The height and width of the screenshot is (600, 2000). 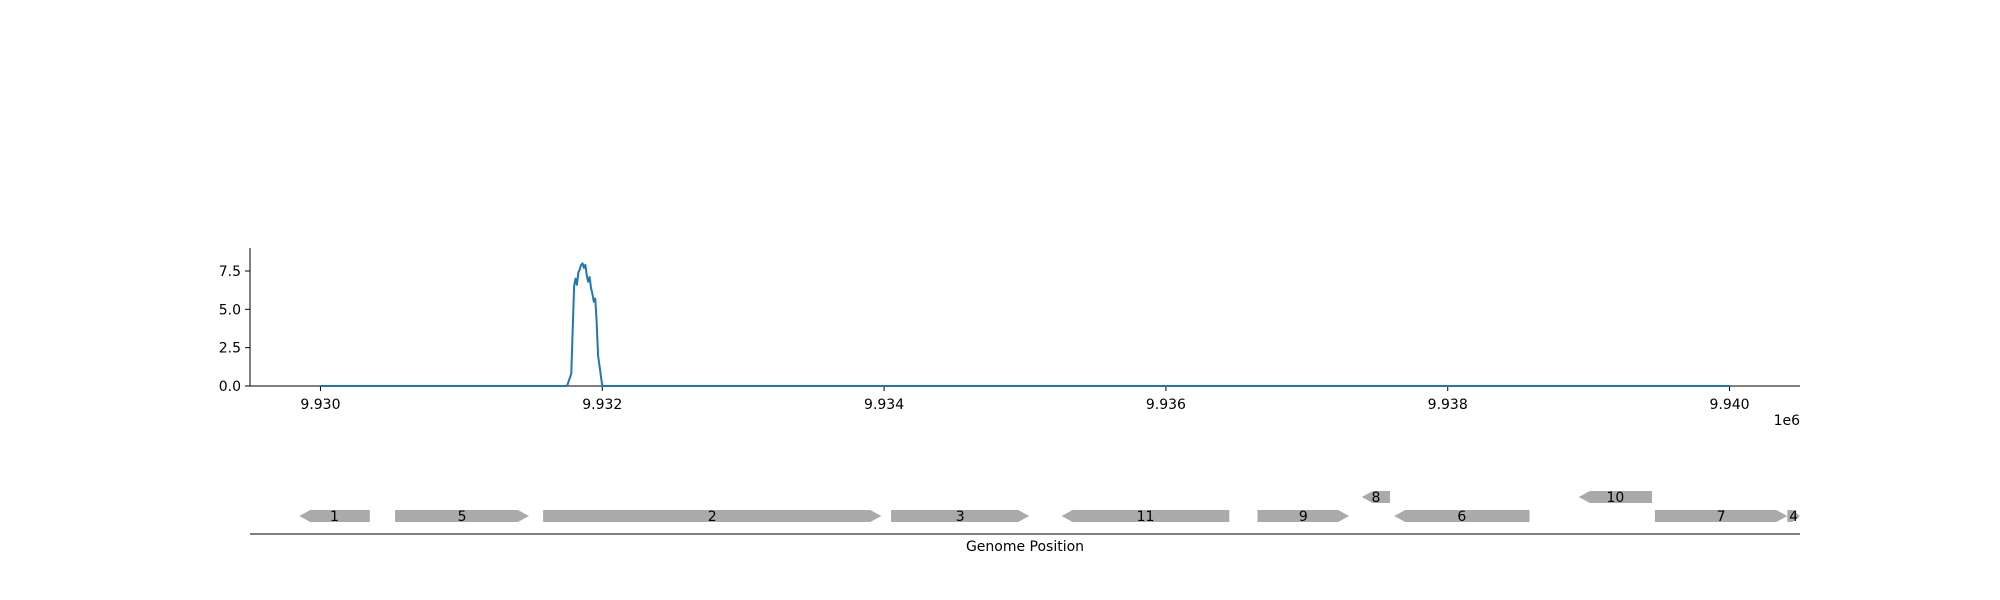 What do you see at coordinates (230, 387) in the screenshot?
I see `y-tick-label: 0.0` at bounding box center [230, 387].